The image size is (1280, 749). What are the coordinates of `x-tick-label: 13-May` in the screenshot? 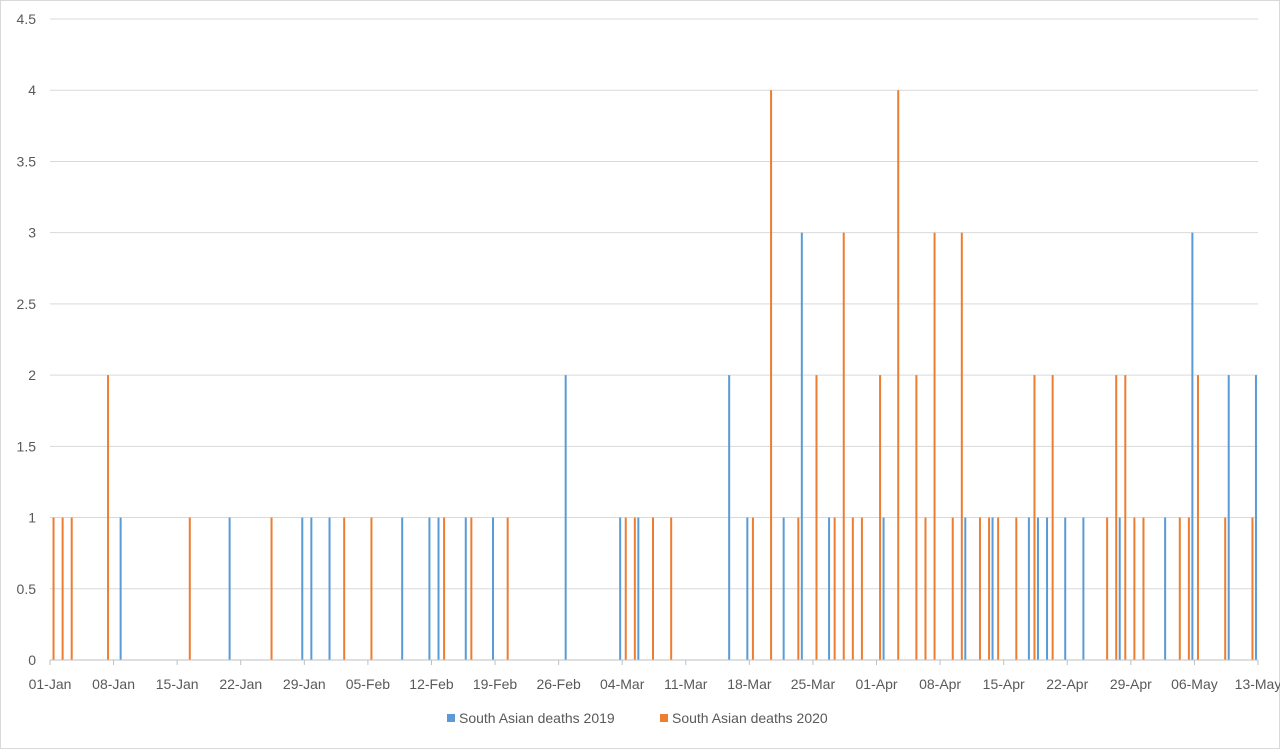 It's located at (1257, 684).